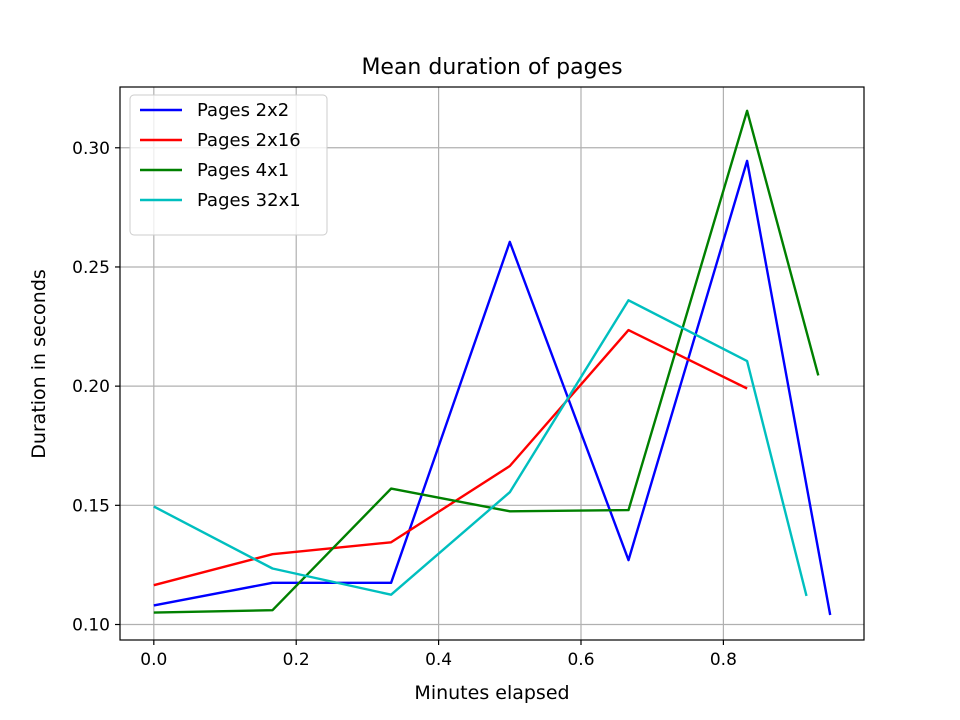 The image size is (960, 720). I want to click on y-tick-label: 0.15, so click(91, 506).